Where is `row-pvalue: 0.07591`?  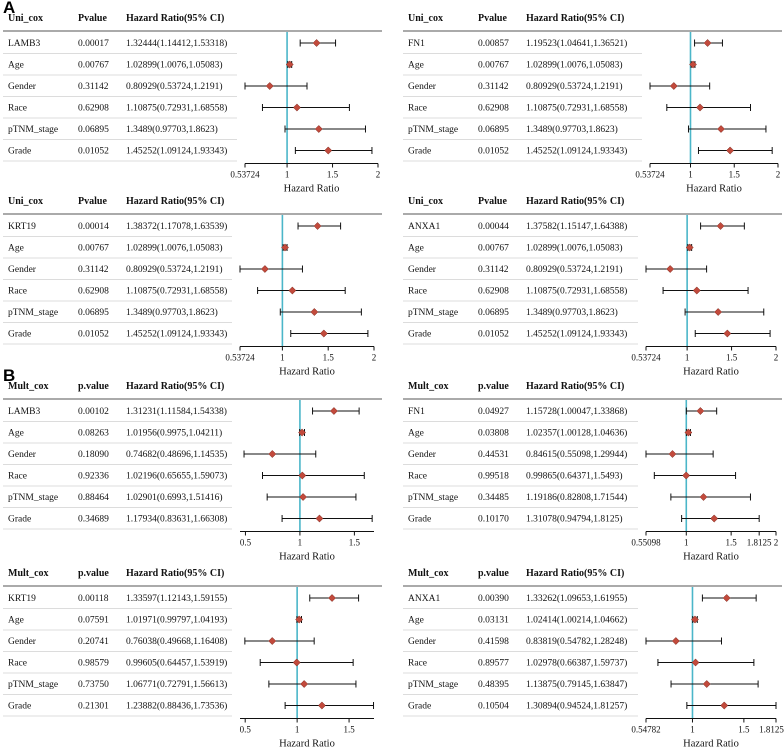 row-pvalue: 0.07591 is located at coordinates (93, 621).